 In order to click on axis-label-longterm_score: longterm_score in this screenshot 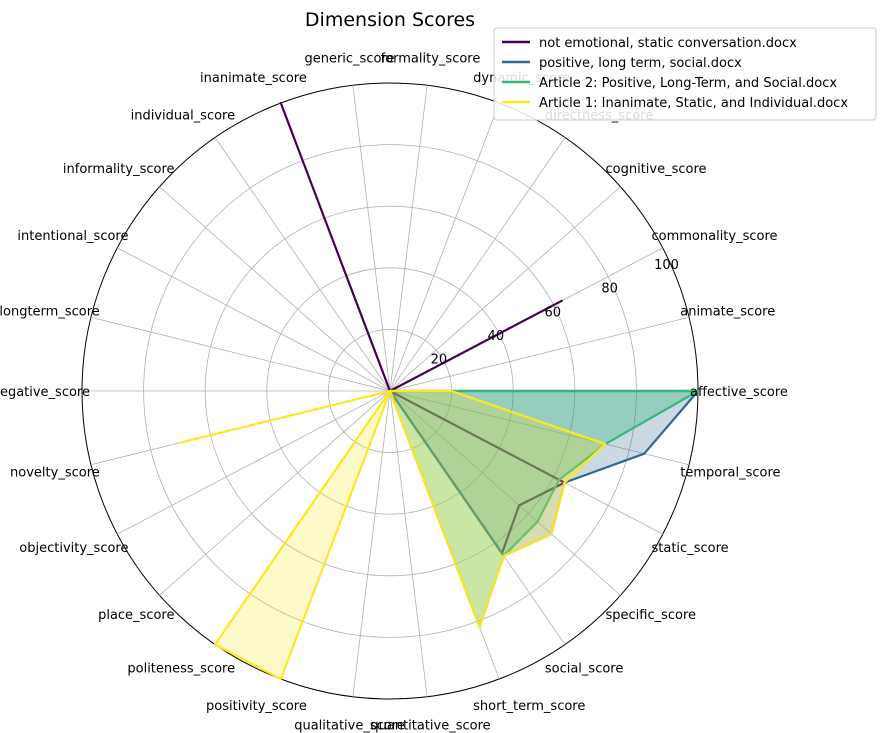, I will do `click(50, 312)`.